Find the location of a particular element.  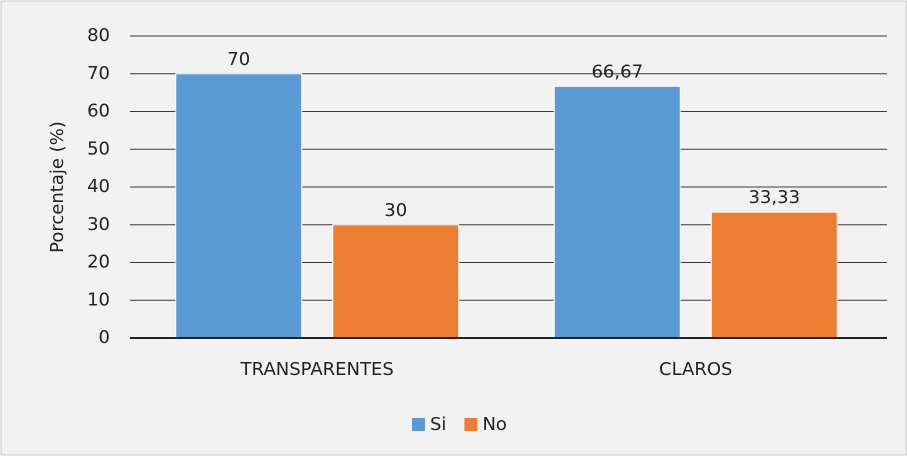

x-tick-label: CLAROS is located at coordinates (695, 369).